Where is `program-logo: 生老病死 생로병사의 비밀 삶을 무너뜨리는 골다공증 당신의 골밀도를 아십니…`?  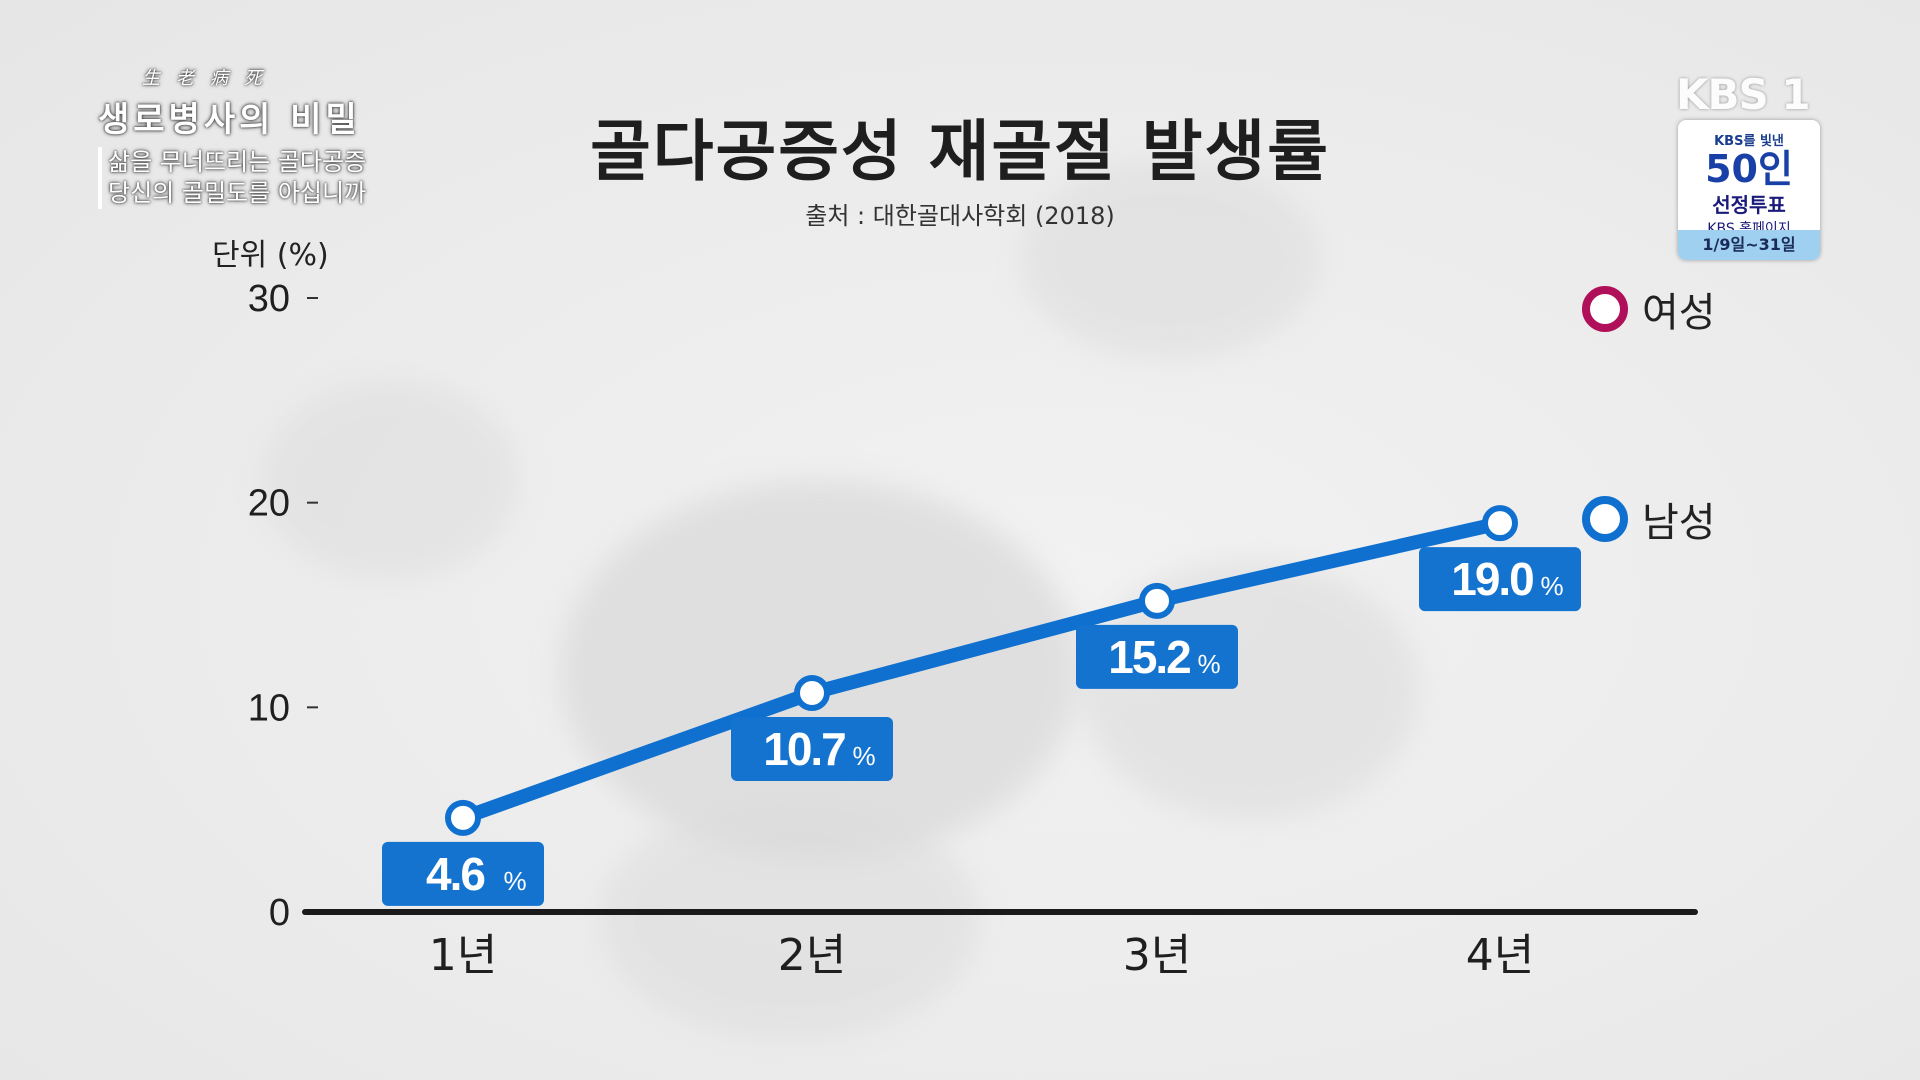
program-logo: 生老病死 생로병사의 비밀 삶을 무너뜨리는 골다공증 당신의 골밀도를 아십니… is located at coordinates (258, 136).